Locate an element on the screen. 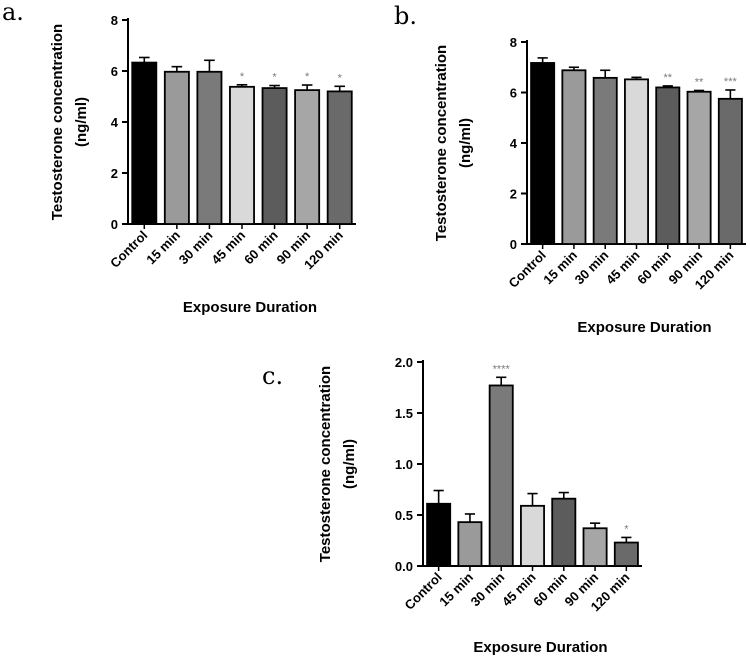 The width and height of the screenshot is (750, 659). panel-letter: a. is located at coordinates (13, 13).